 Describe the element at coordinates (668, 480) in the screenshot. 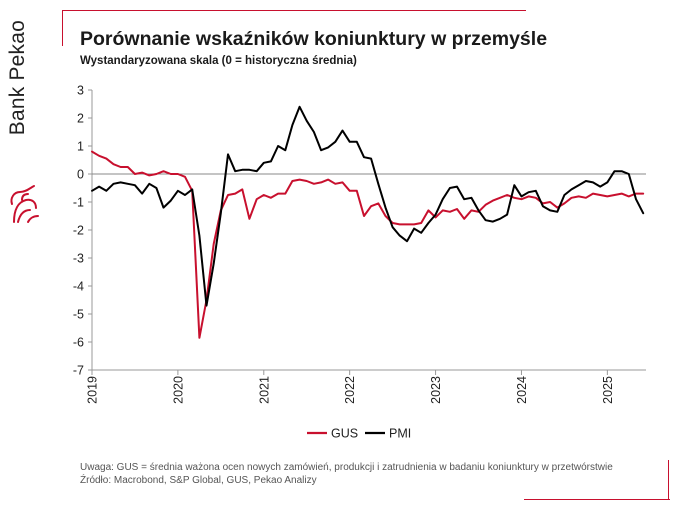

I see `frame-line-bottom-right` at that location.